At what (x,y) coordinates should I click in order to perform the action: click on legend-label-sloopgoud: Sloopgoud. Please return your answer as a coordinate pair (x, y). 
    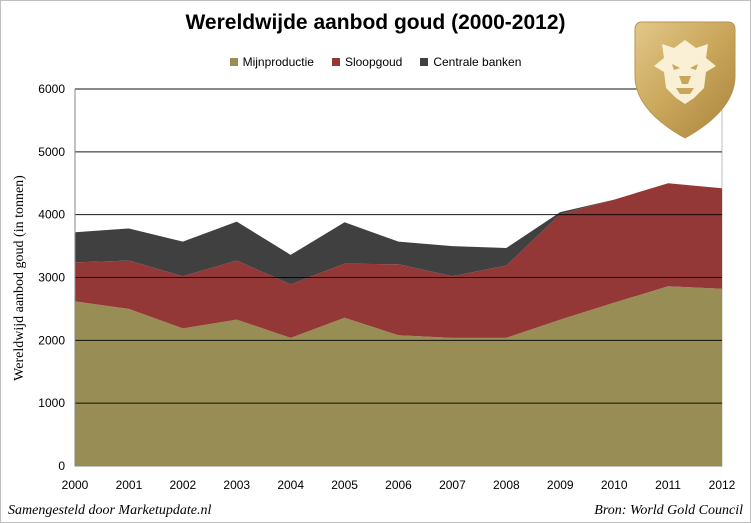
    Looking at the image, I should click on (373, 62).